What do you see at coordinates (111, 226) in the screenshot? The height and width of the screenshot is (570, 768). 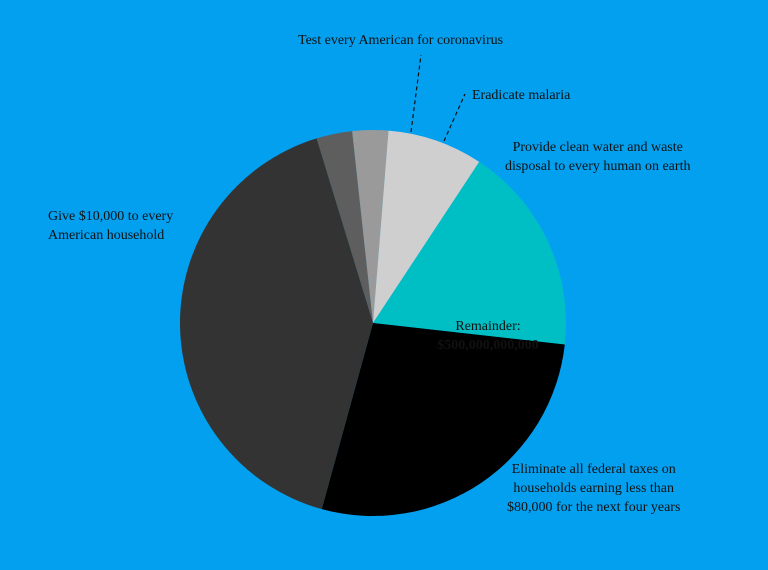 I see `label-household: Give $10,000 to every American household` at bounding box center [111, 226].